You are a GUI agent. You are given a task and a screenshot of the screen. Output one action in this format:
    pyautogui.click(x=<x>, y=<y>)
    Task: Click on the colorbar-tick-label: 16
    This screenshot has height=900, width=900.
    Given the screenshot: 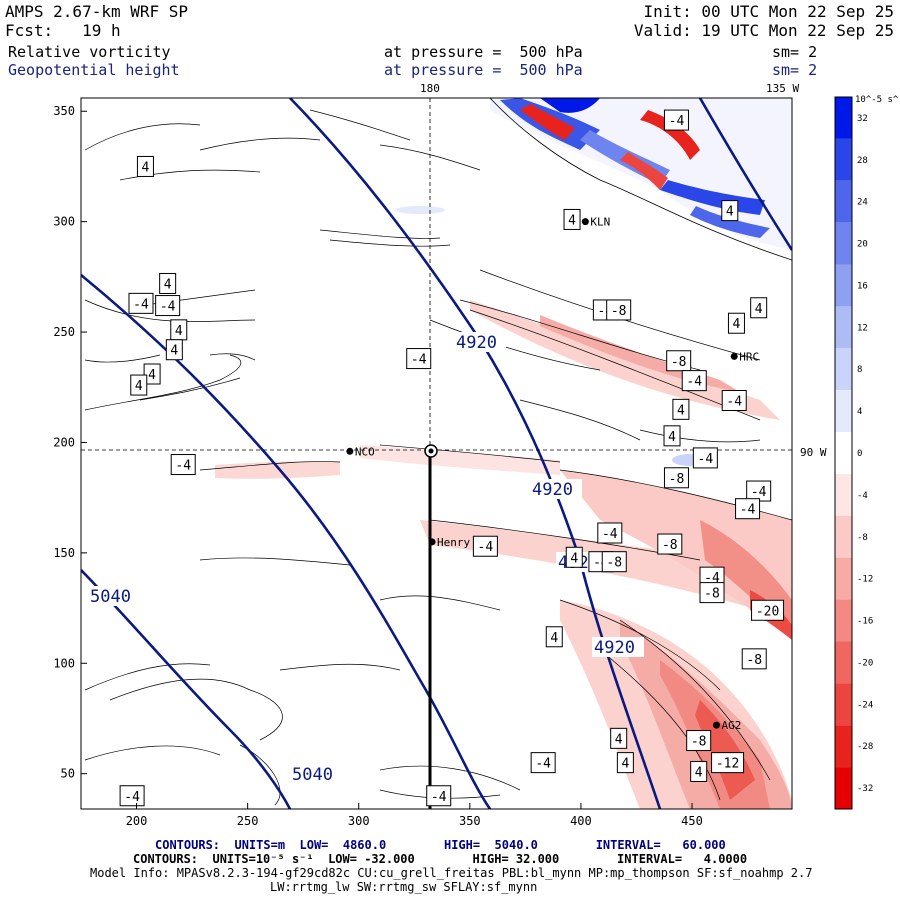 What is the action you would take?
    pyautogui.click(x=862, y=286)
    